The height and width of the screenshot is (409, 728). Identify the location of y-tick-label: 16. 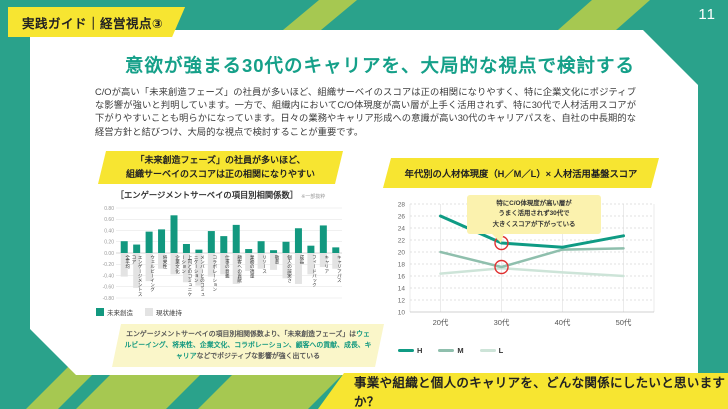
(402, 276).